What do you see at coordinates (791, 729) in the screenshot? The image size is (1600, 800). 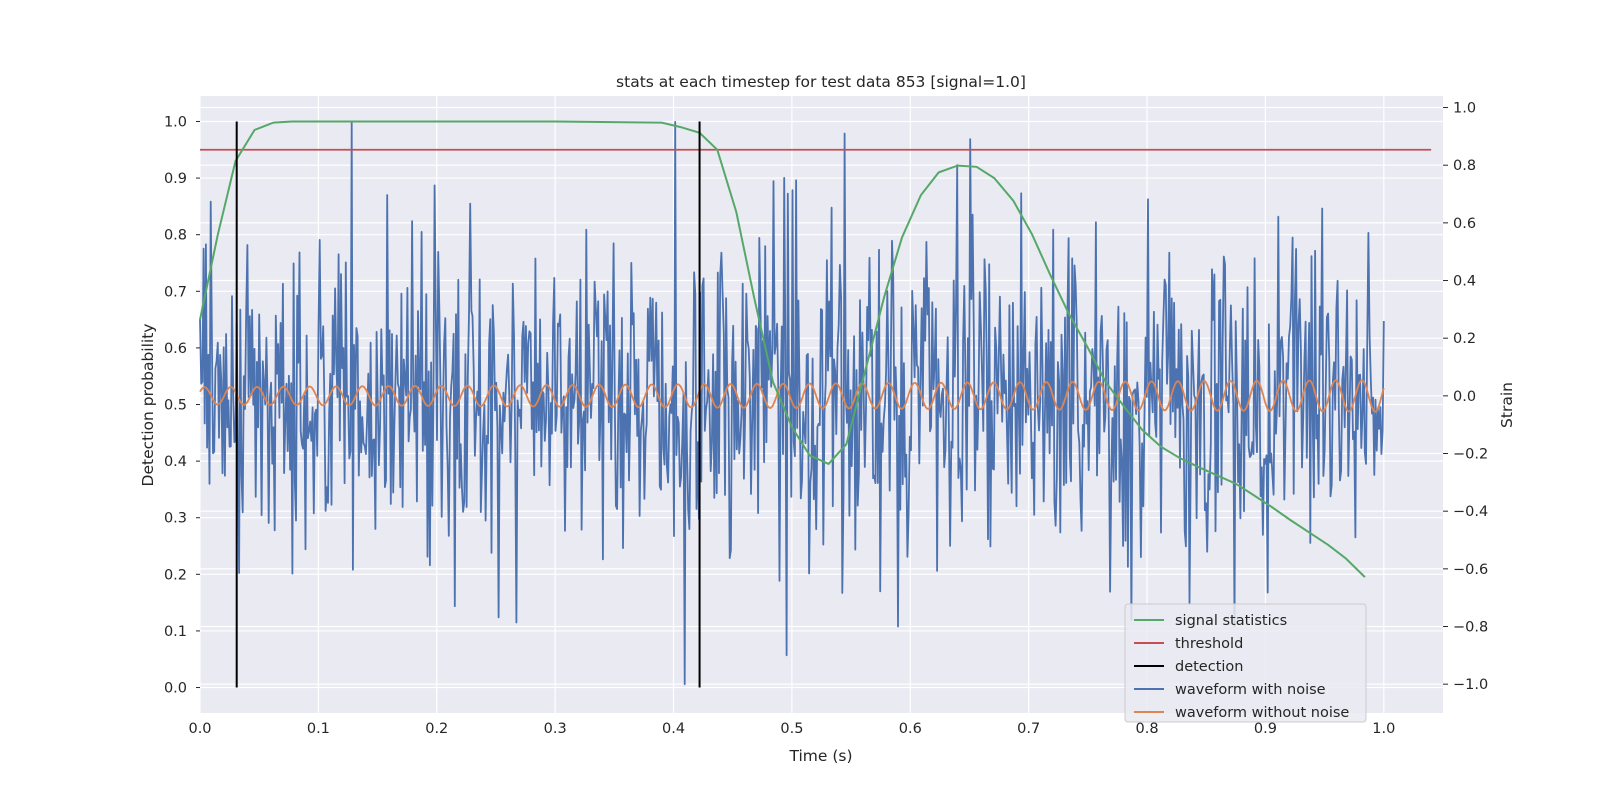 I see `x-tick-label: 0.5` at bounding box center [791, 729].